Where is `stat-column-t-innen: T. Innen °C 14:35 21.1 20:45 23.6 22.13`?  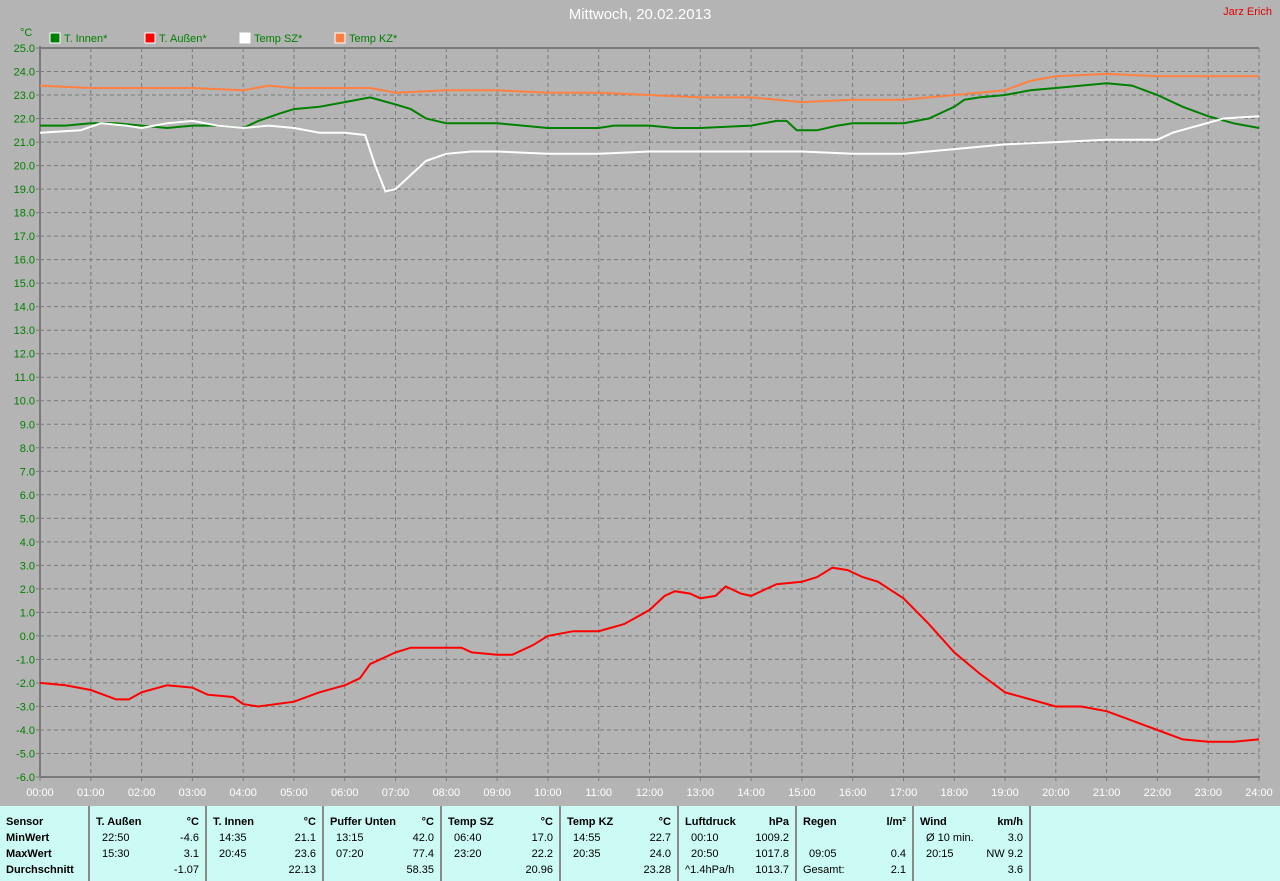
stat-column-t-innen: T. Innen °C 14:35 21.1 20:45 23.6 22.13 is located at coordinates (265, 843).